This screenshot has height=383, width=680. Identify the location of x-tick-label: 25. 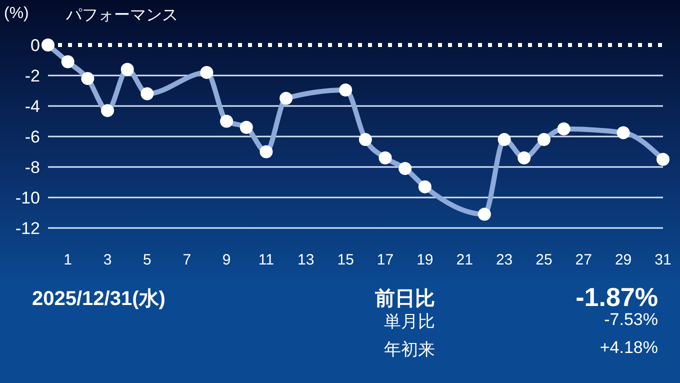
(544, 260).